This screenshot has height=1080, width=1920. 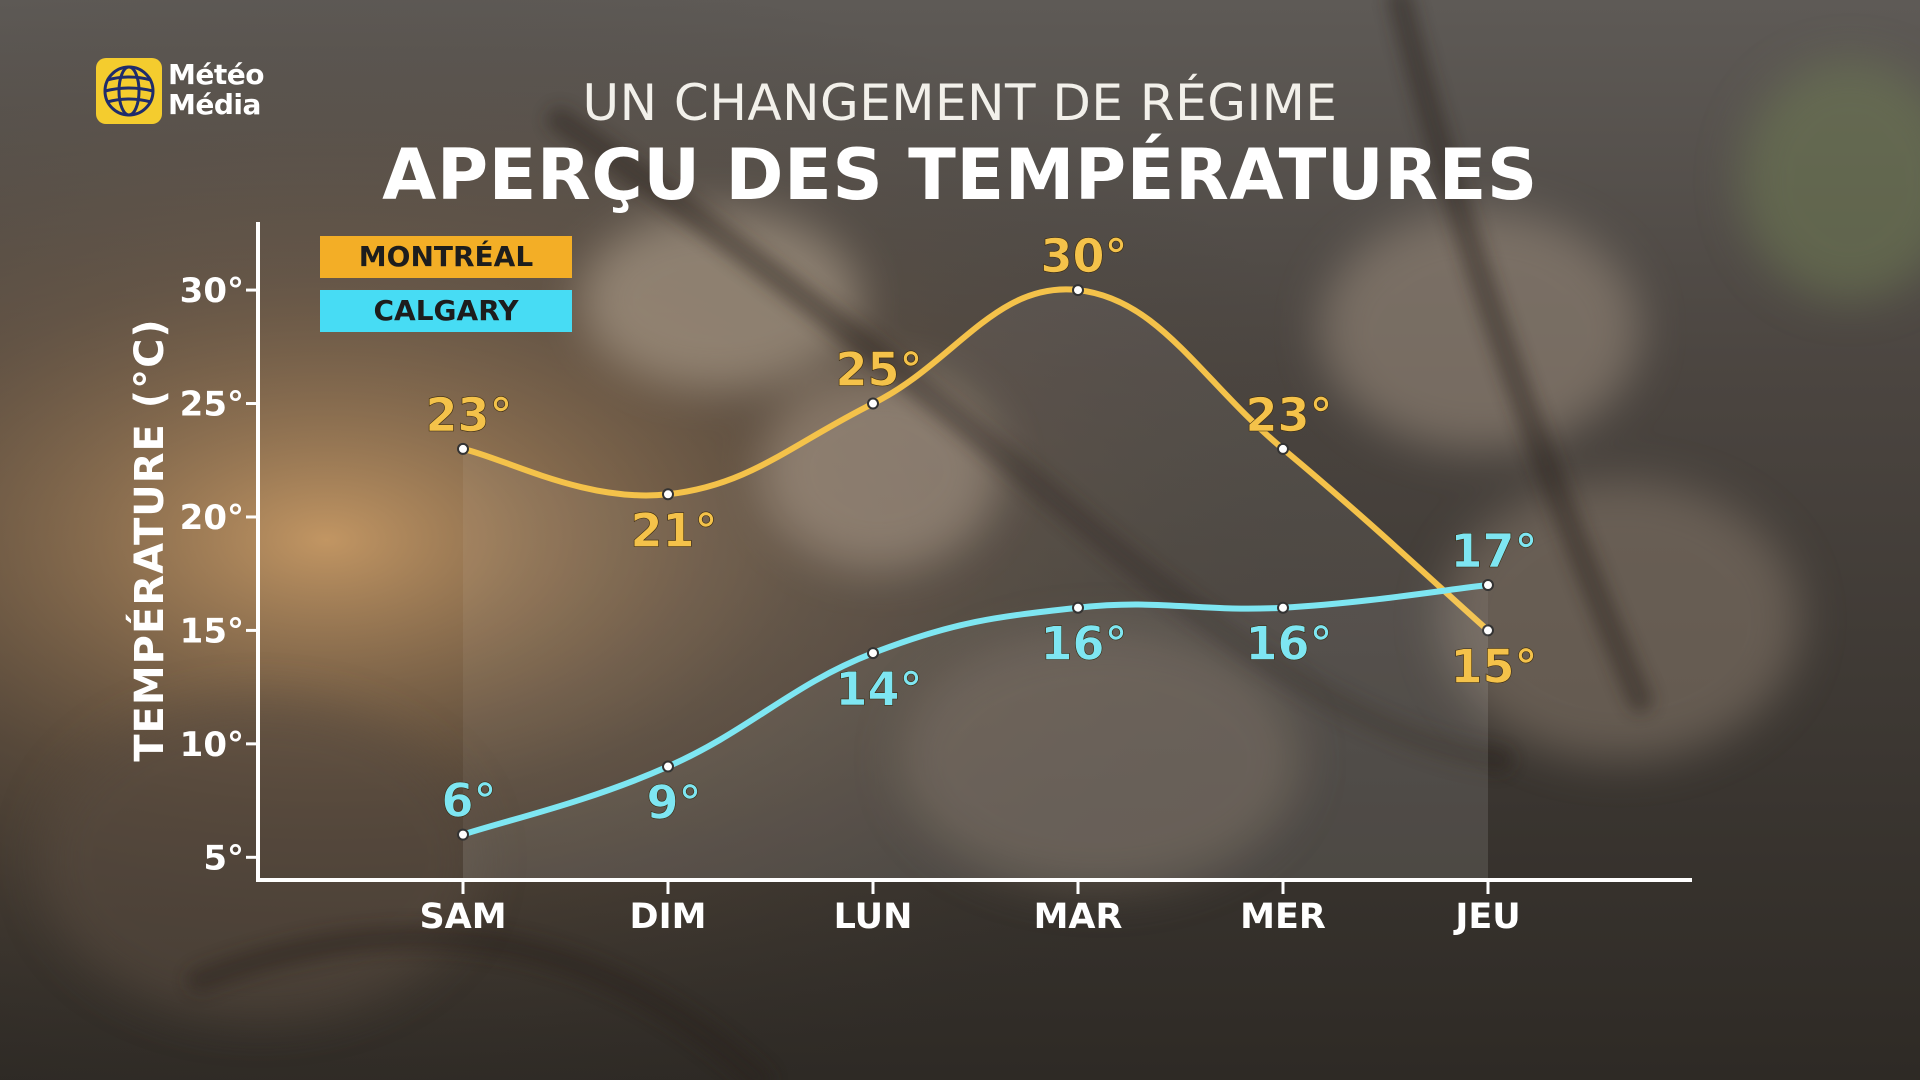 What do you see at coordinates (212, 291) in the screenshot?
I see `y-tick-label: 30°` at bounding box center [212, 291].